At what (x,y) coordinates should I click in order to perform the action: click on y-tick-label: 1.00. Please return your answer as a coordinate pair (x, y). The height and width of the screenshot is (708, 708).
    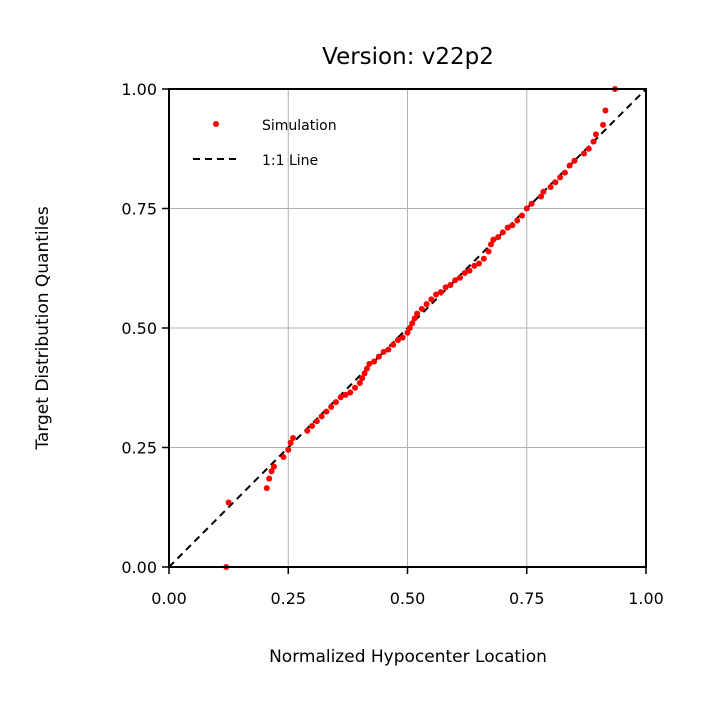
    Looking at the image, I should click on (139, 89).